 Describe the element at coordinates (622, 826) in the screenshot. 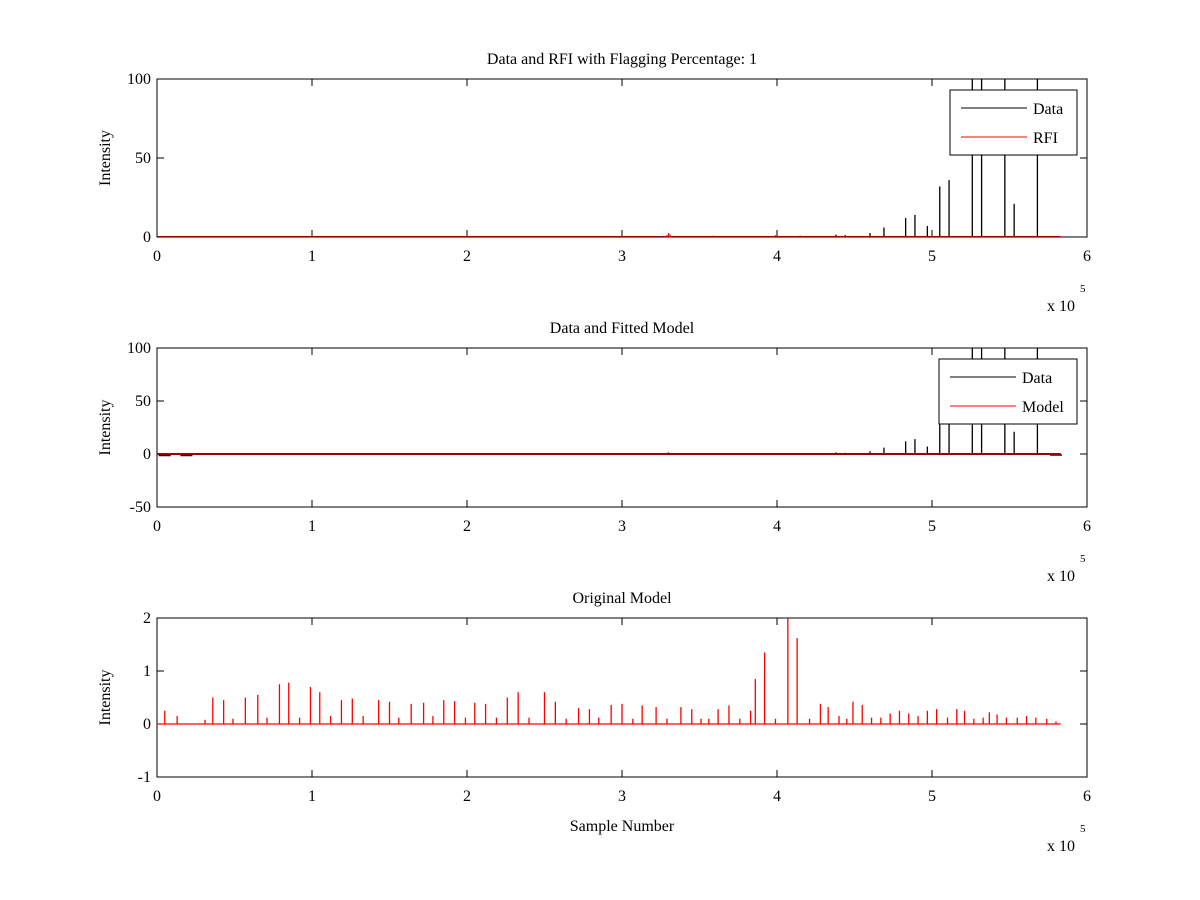

I see `x-axis-label: Sample Number` at that location.